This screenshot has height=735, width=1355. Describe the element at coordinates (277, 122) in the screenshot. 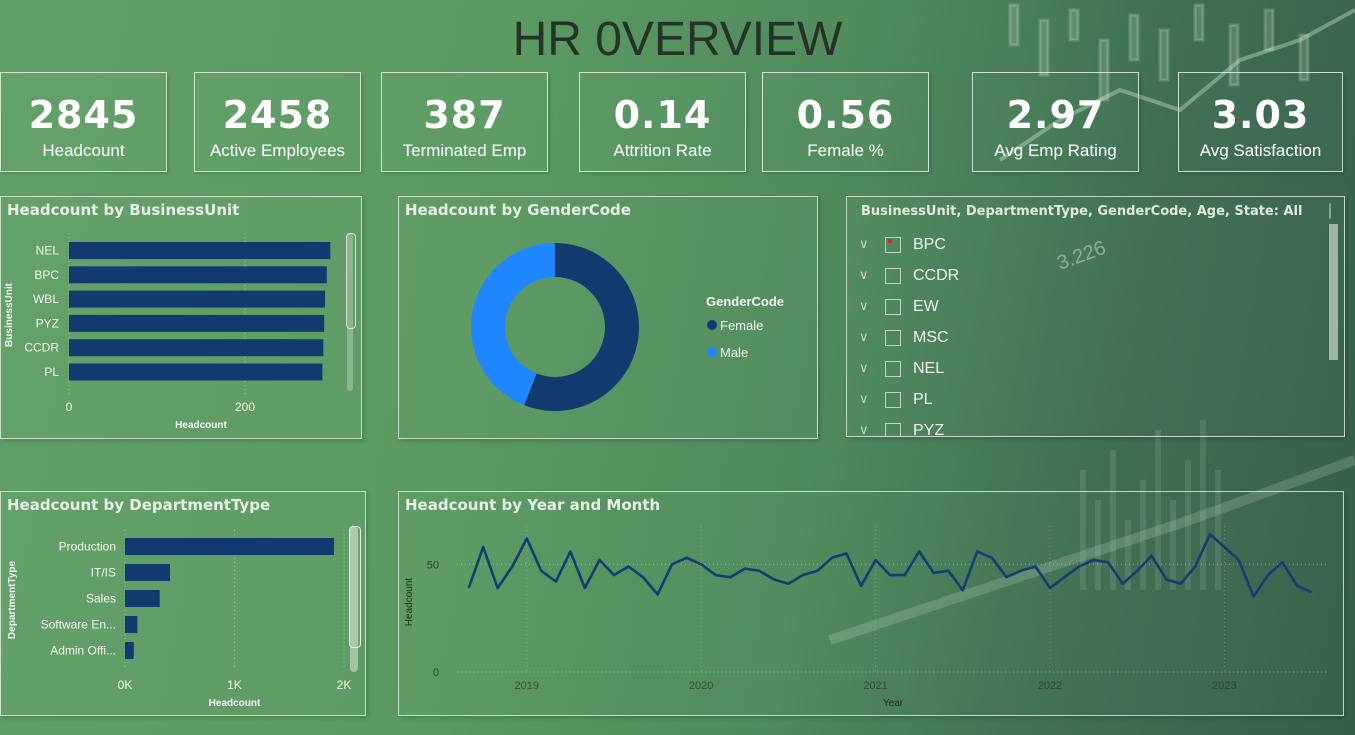

I see `kpi-card-active-employees: 2458 Active Employees` at that location.